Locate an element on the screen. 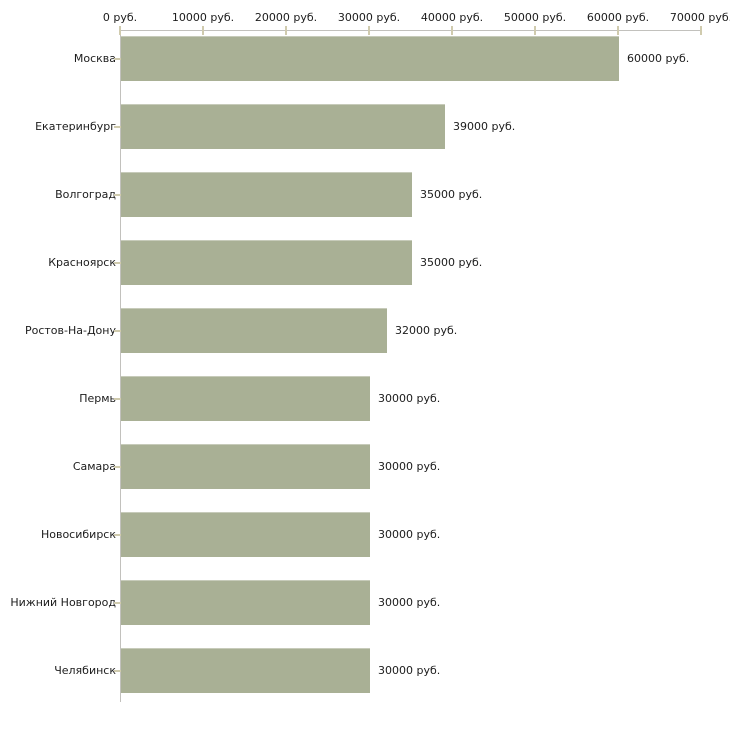 Image resolution: width=730 pixels, height=730 pixels. category-label: Нижний Новгород is located at coordinates (63, 602).